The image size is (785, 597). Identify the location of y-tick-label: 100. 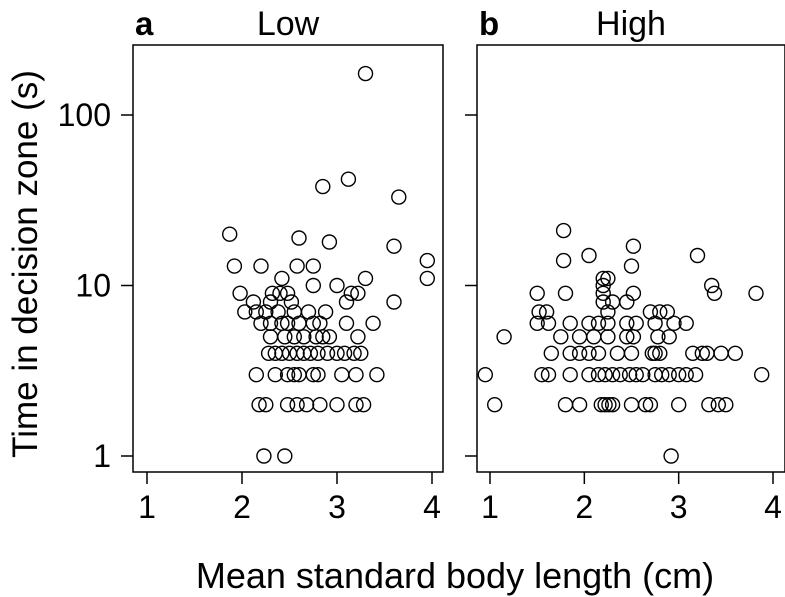
(84, 115).